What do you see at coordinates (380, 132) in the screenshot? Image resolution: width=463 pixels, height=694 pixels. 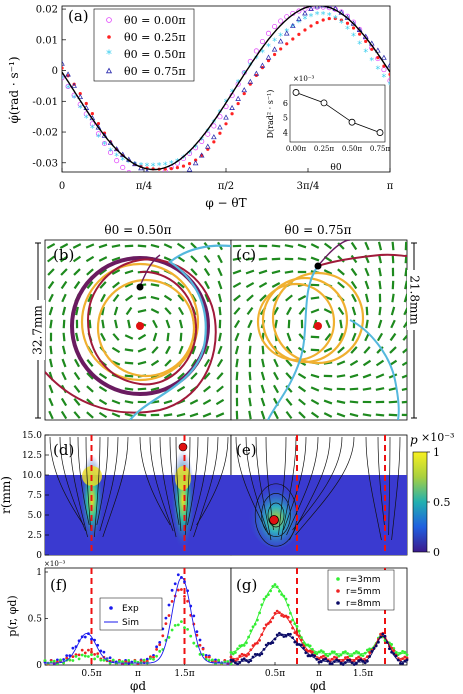 I see `inset-point` at bounding box center [380, 132].